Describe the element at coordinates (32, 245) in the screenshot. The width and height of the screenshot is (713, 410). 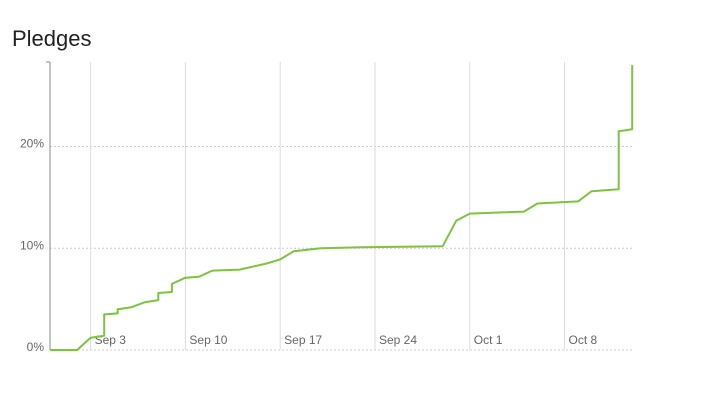
I see `y-tick-label: 10%` at that location.